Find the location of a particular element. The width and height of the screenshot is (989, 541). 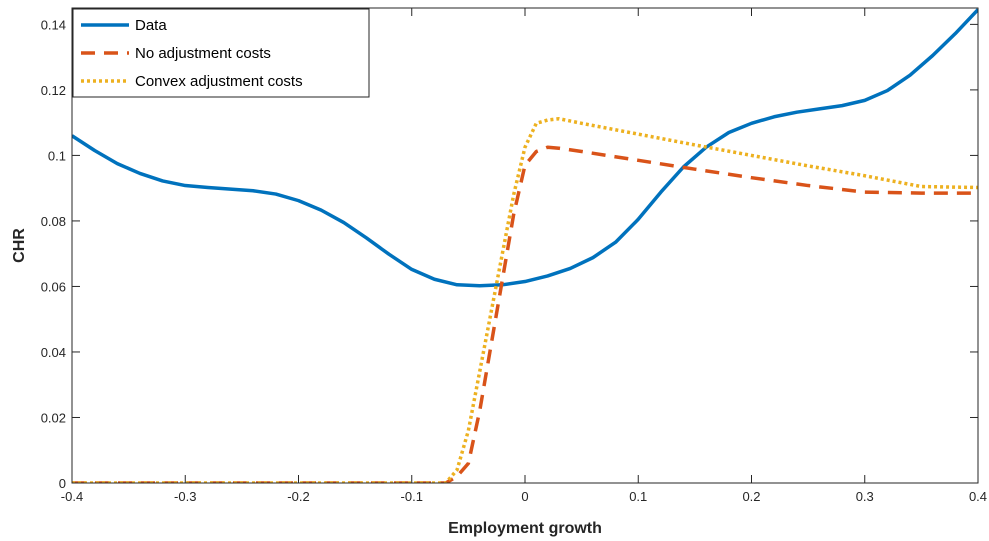

x-tick-label: -0.4 is located at coordinates (72, 496).